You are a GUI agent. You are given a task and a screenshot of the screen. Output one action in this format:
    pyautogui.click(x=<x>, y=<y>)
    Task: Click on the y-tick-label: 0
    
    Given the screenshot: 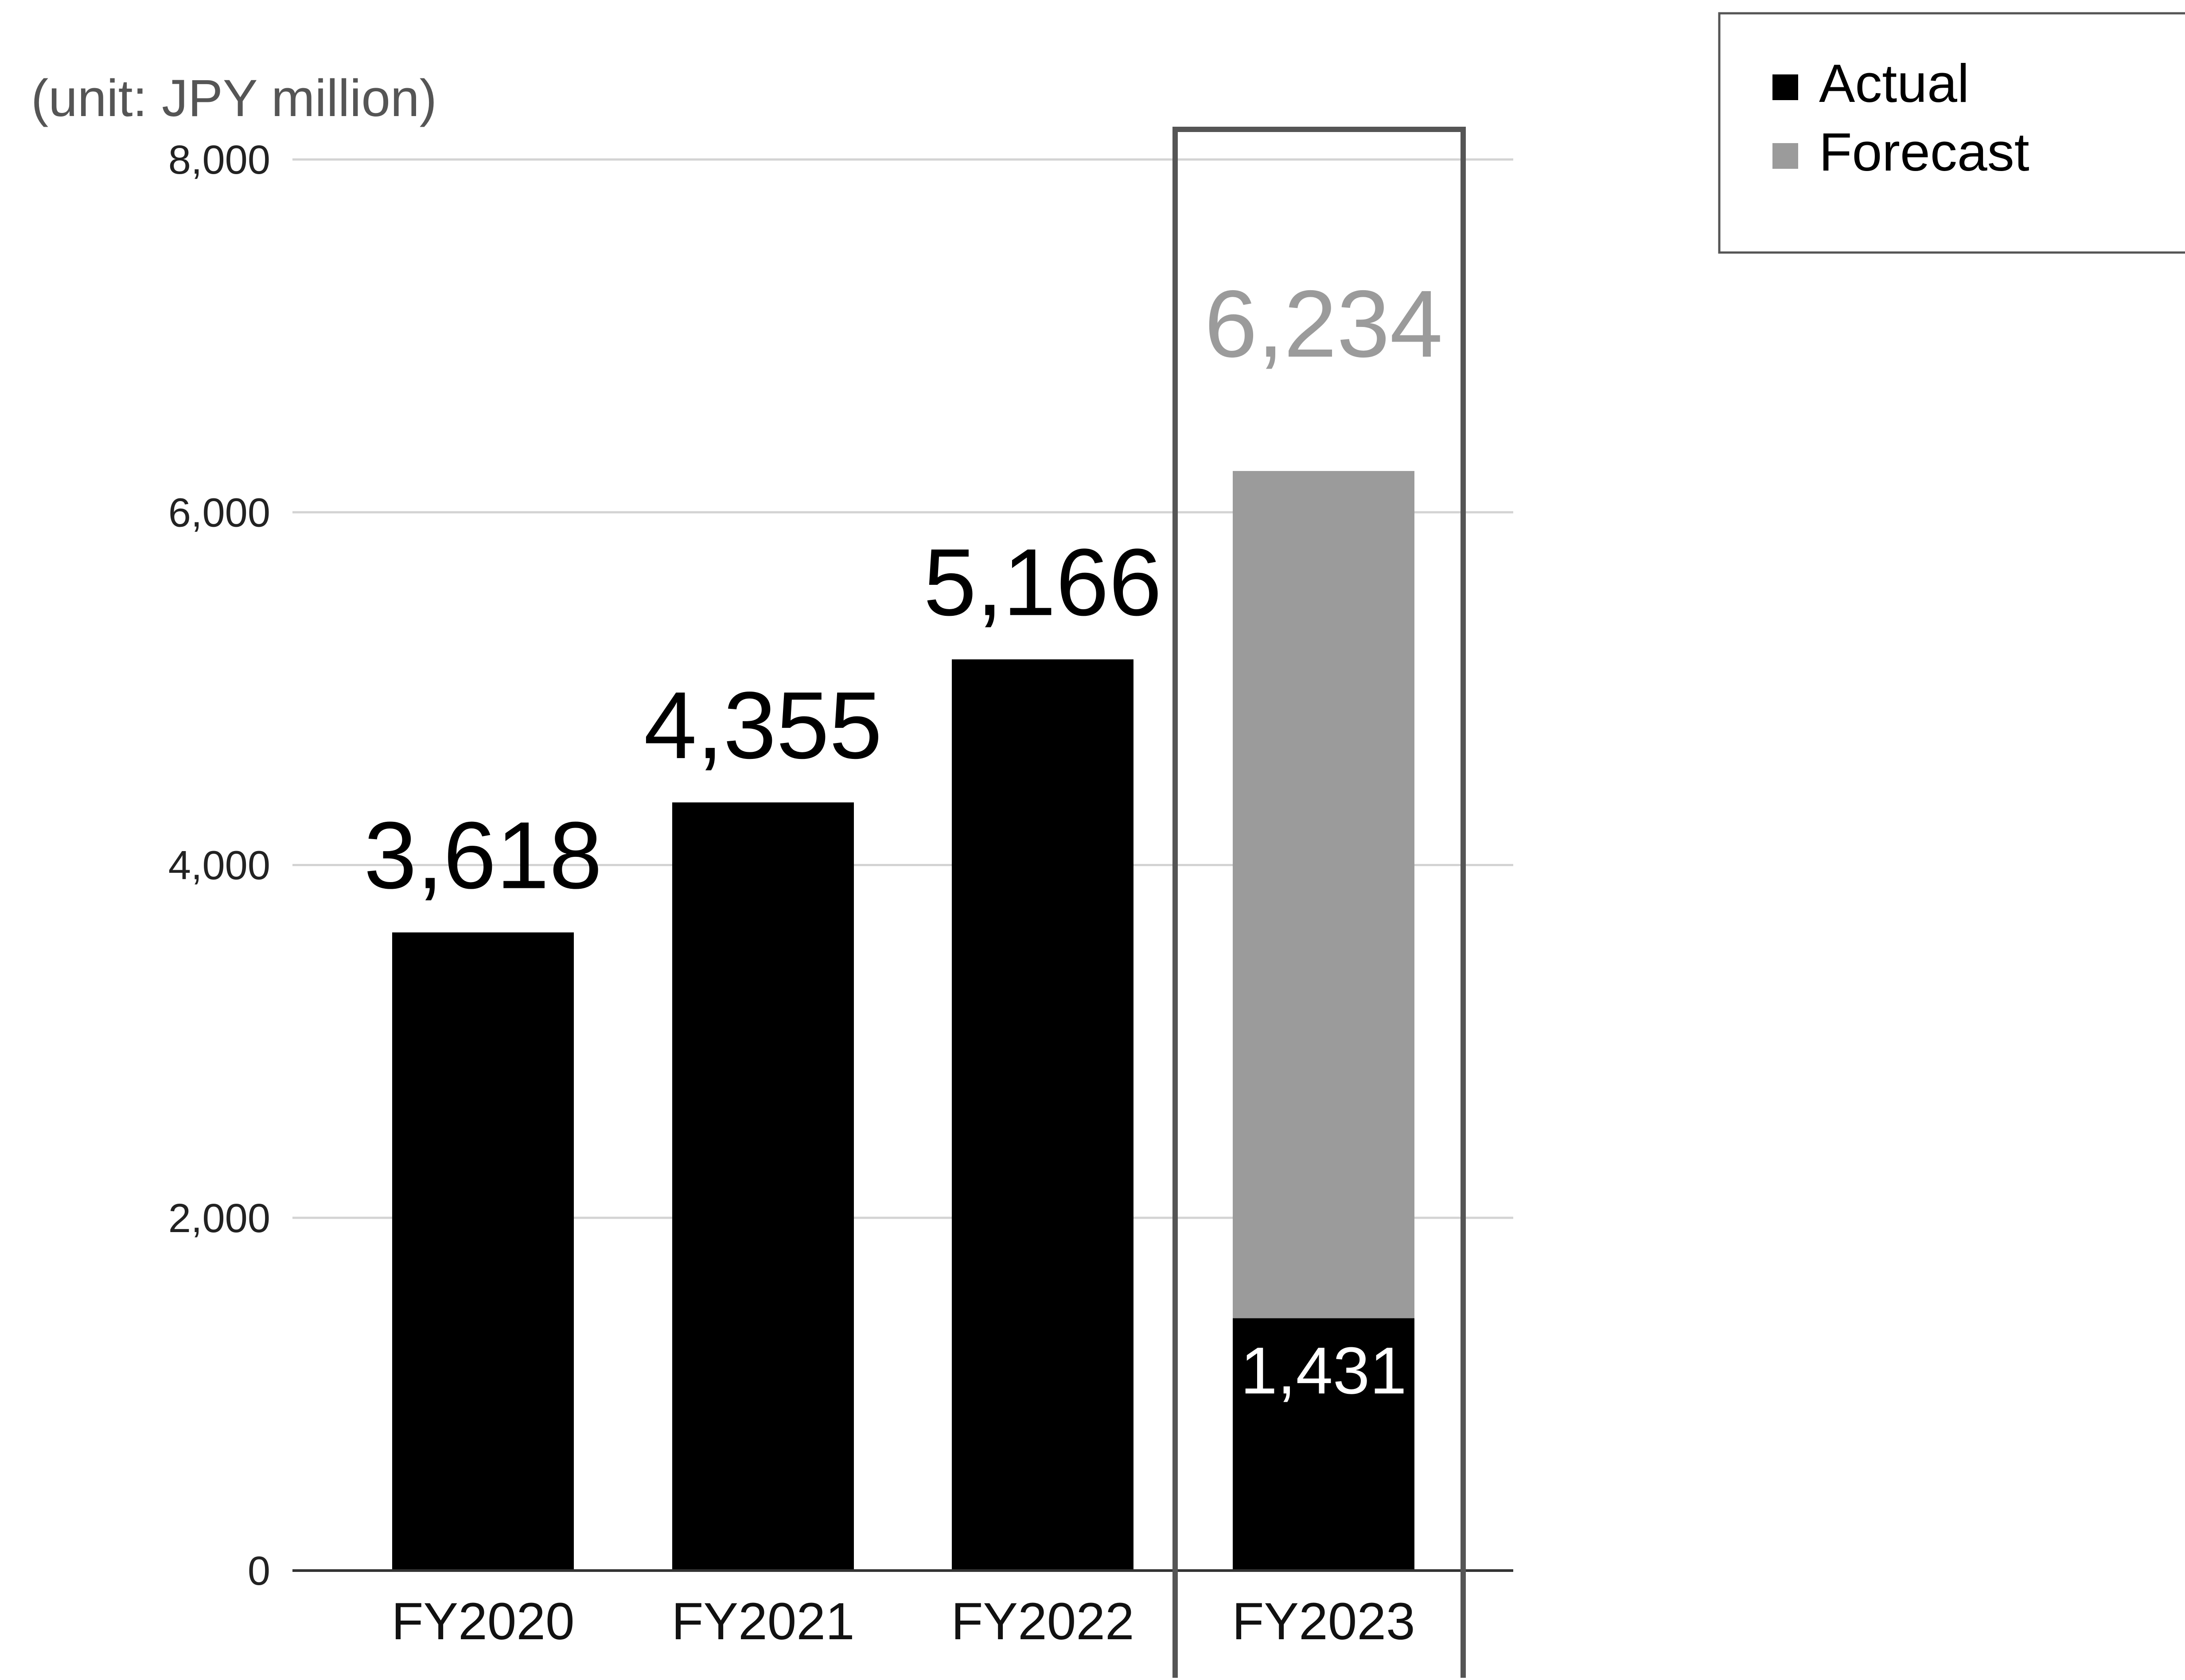 What is the action you would take?
    pyautogui.click(x=259, y=1571)
    